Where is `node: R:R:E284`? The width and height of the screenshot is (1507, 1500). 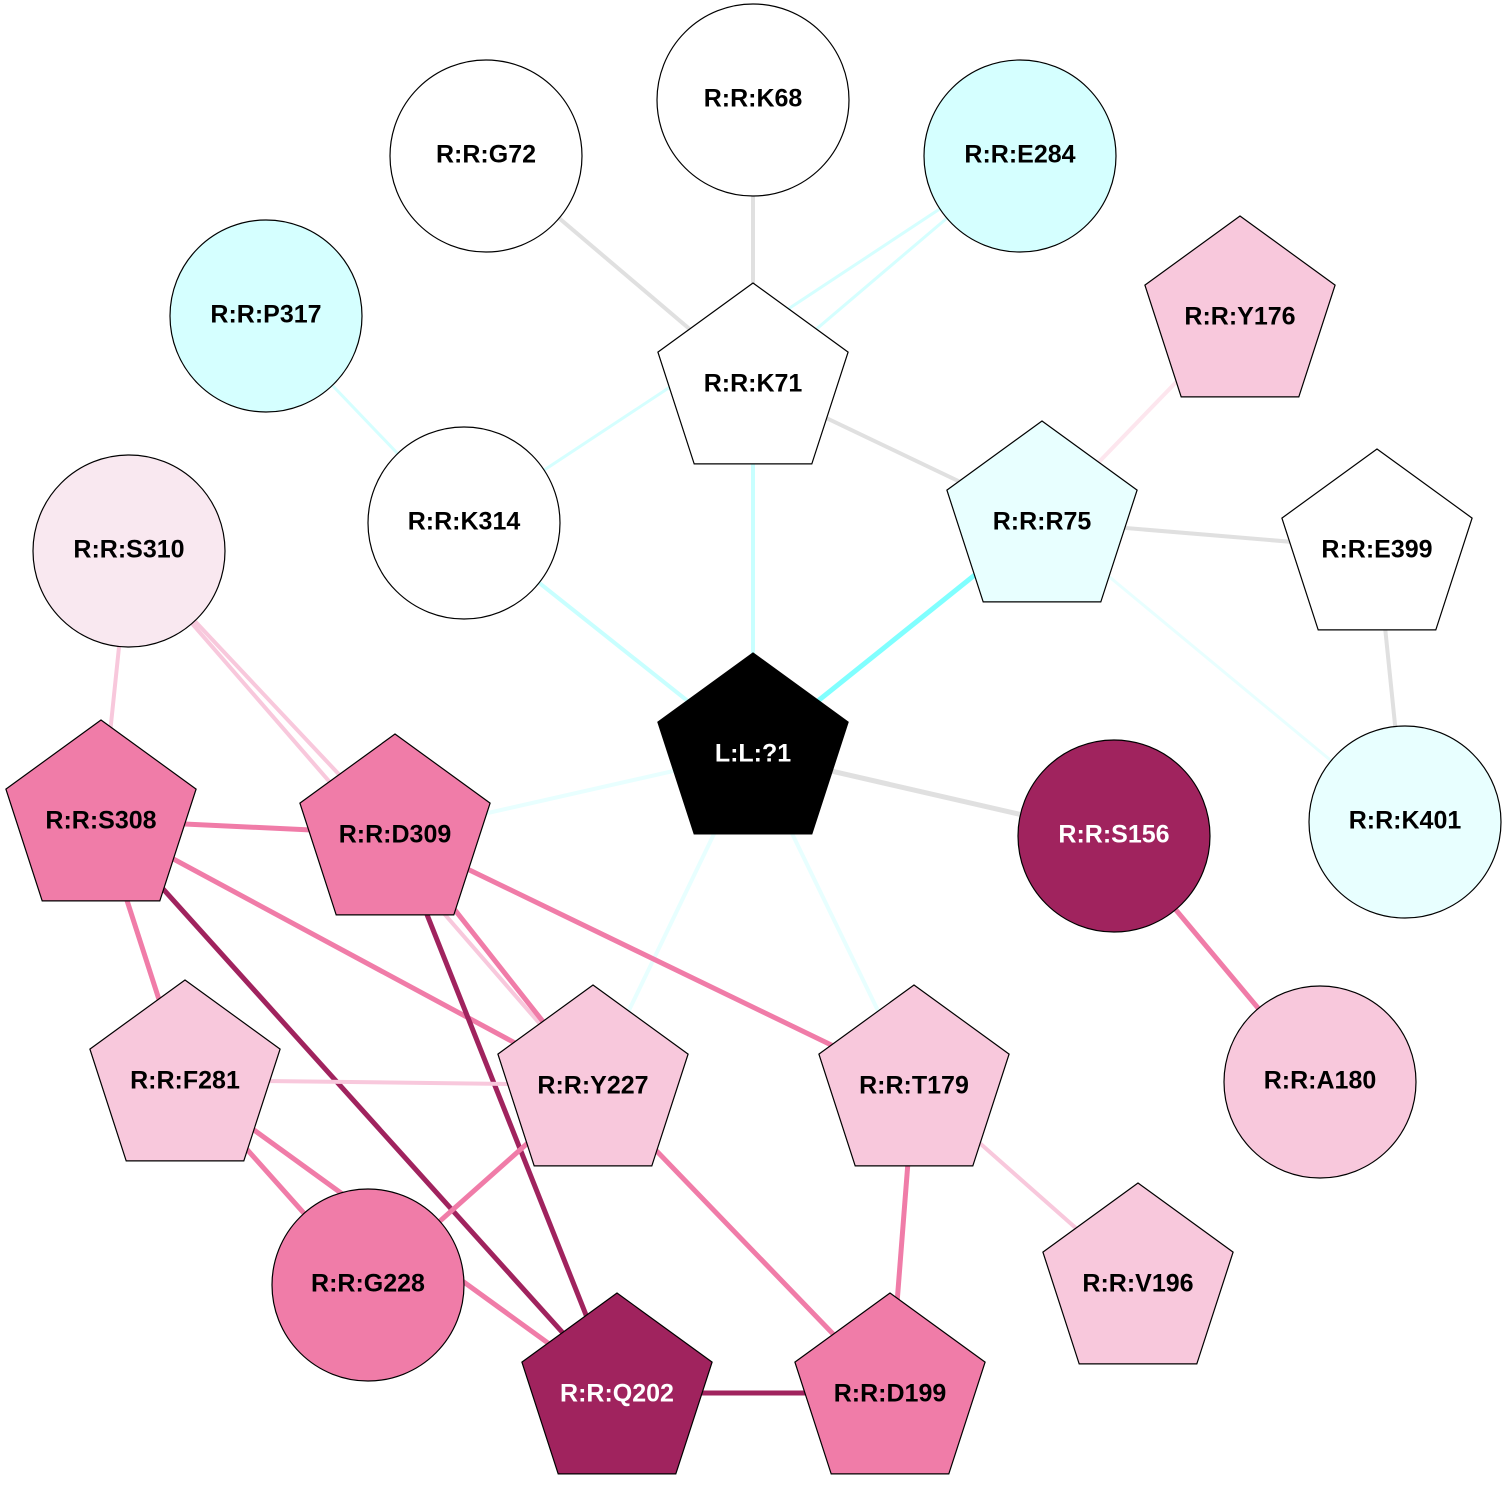 node: R:R:E284 is located at coordinates (1020, 156).